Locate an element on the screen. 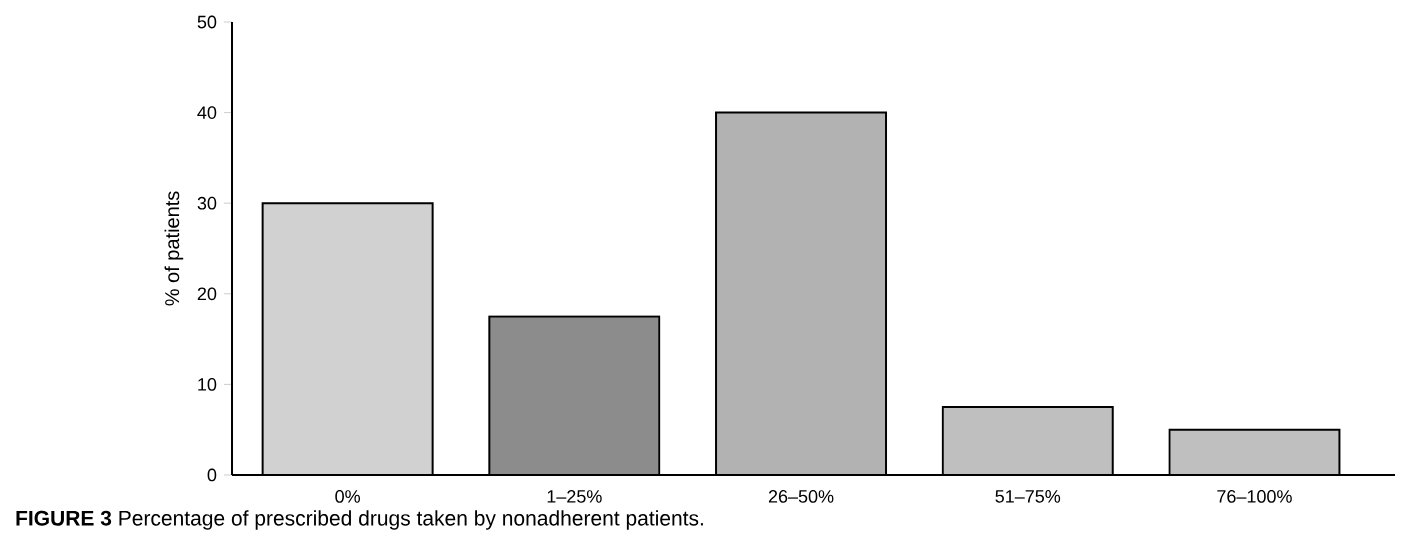  y-tick-label: 10 is located at coordinates (207, 384).